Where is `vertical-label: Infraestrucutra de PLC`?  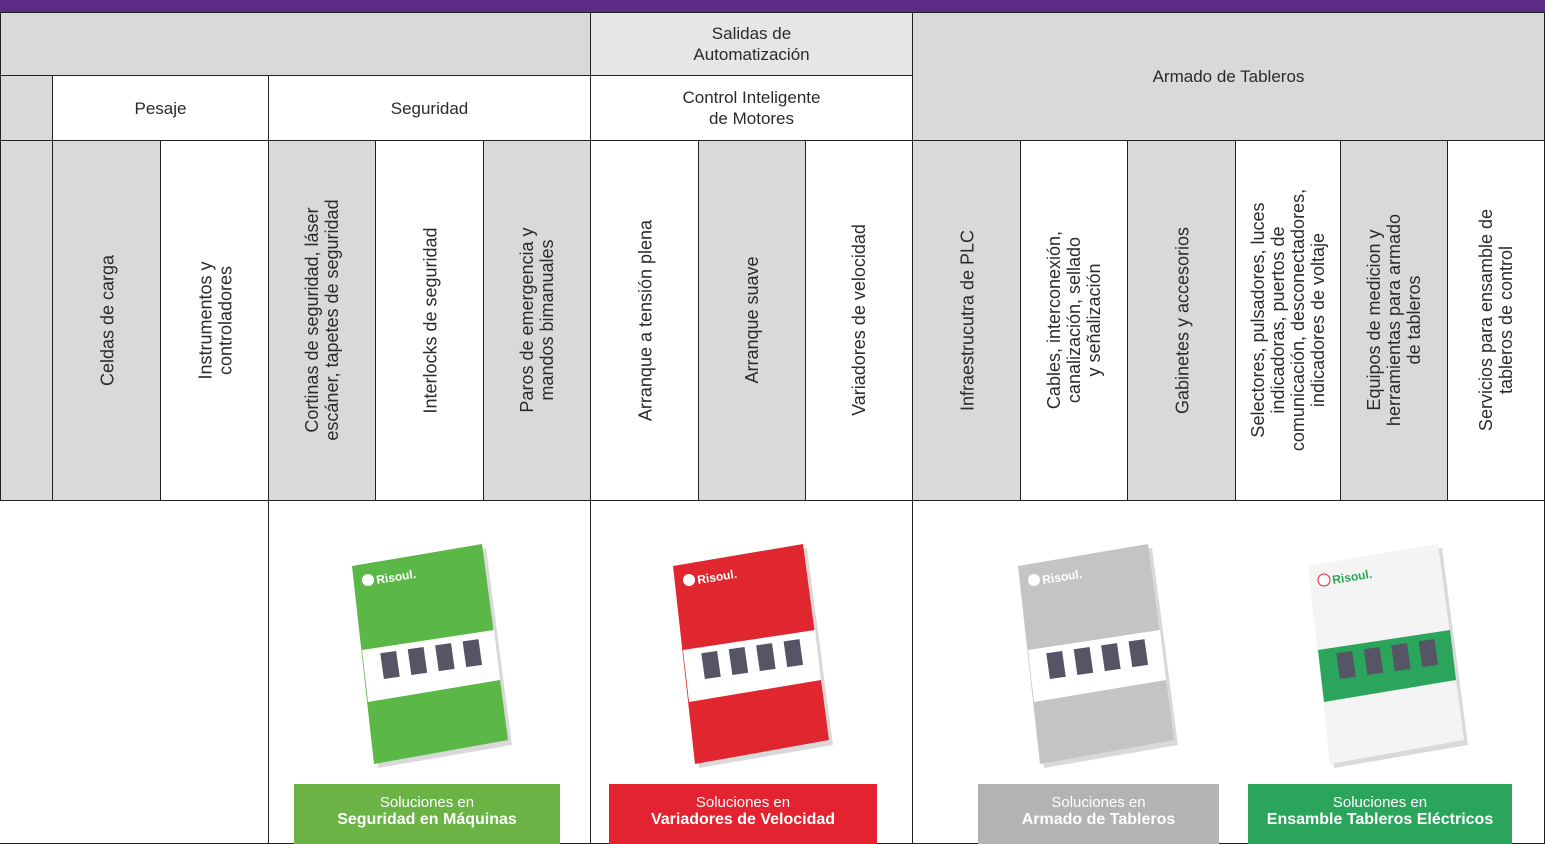 vertical-label: Infraestrucutra de PLC is located at coordinates (966, 320).